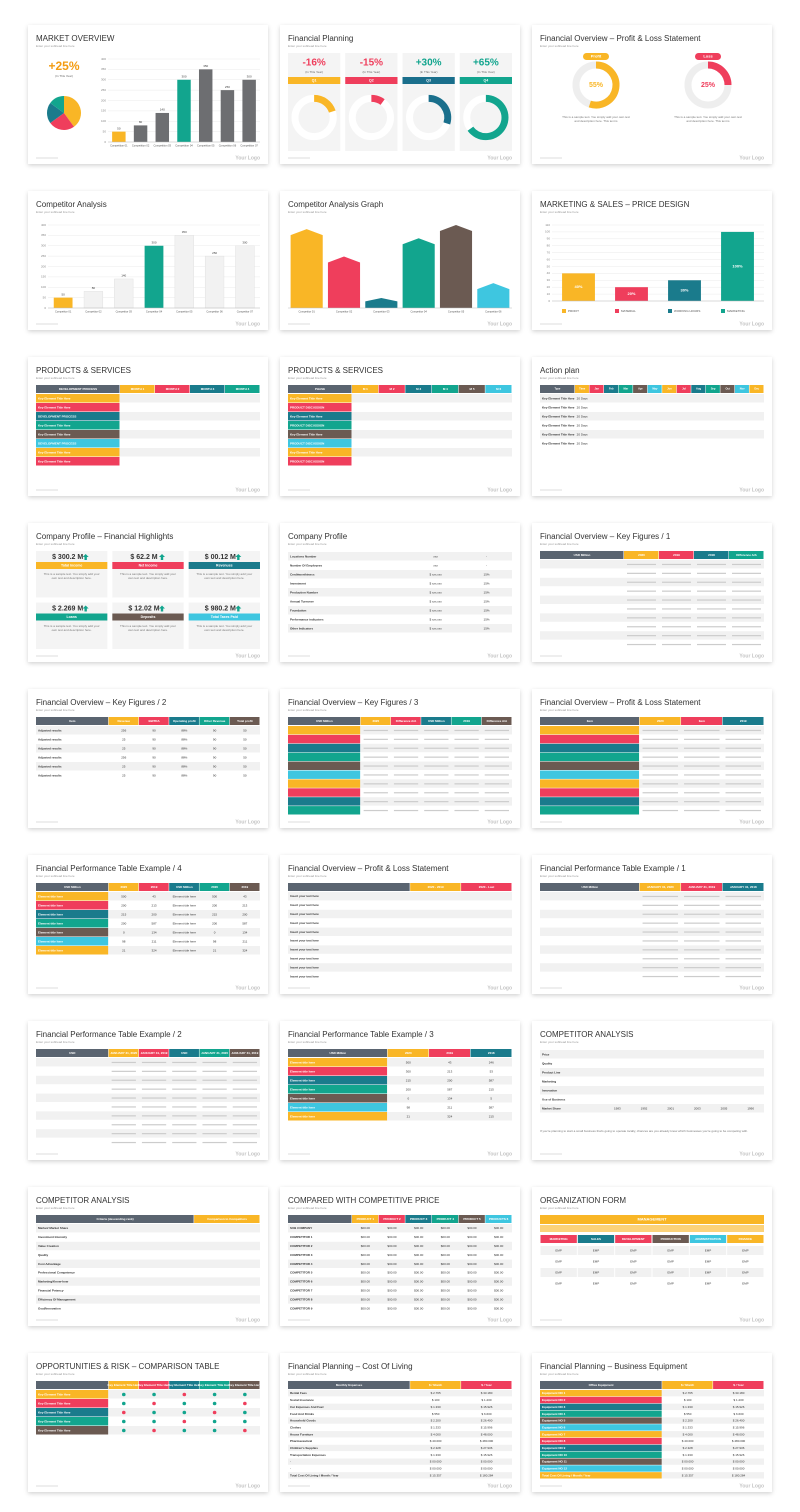  What do you see at coordinates (547, 225) in the screenshot?
I see `y-tick-label: 110` at bounding box center [547, 225].